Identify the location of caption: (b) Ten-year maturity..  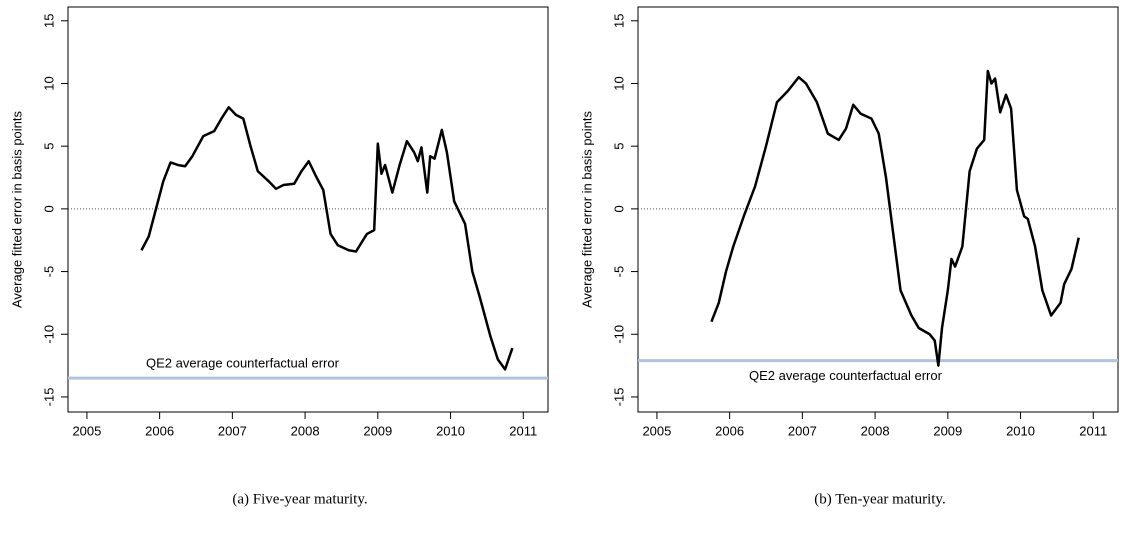
(879, 499).